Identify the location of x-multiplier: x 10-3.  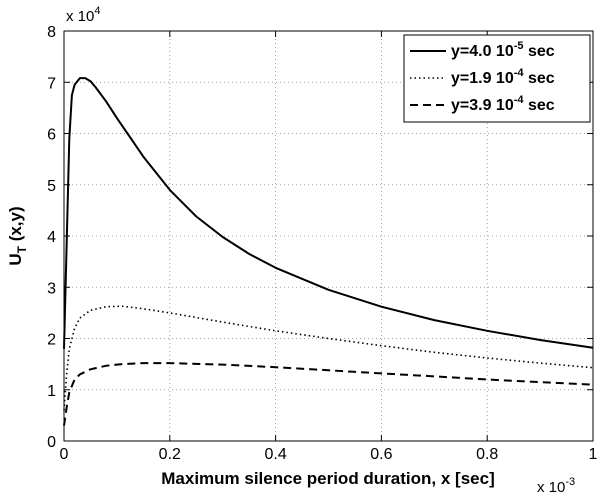
(556, 486).